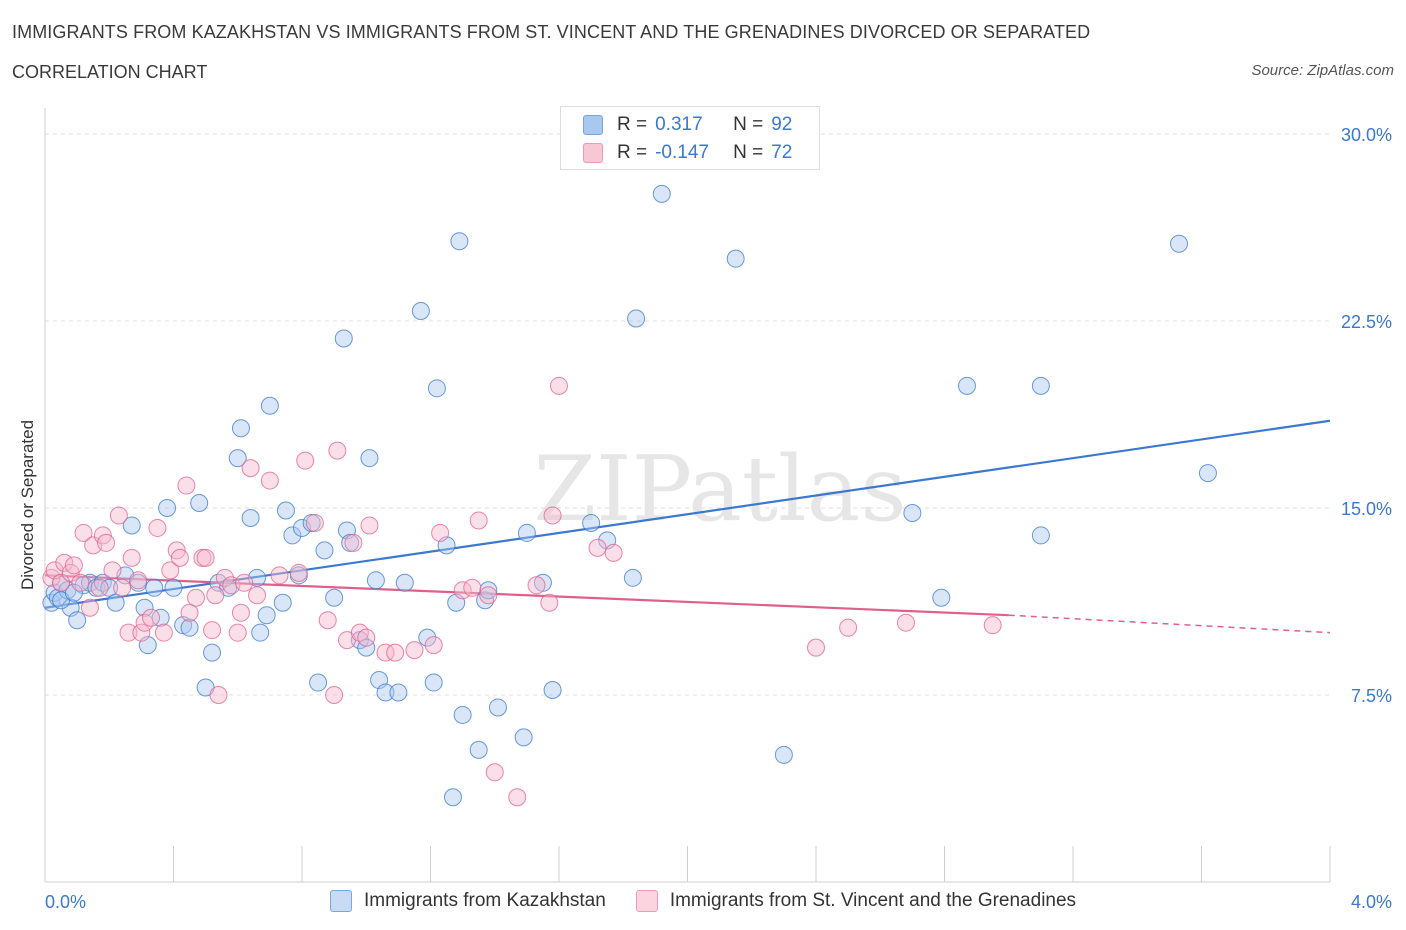  I want to click on n-value: 92, so click(782, 124).